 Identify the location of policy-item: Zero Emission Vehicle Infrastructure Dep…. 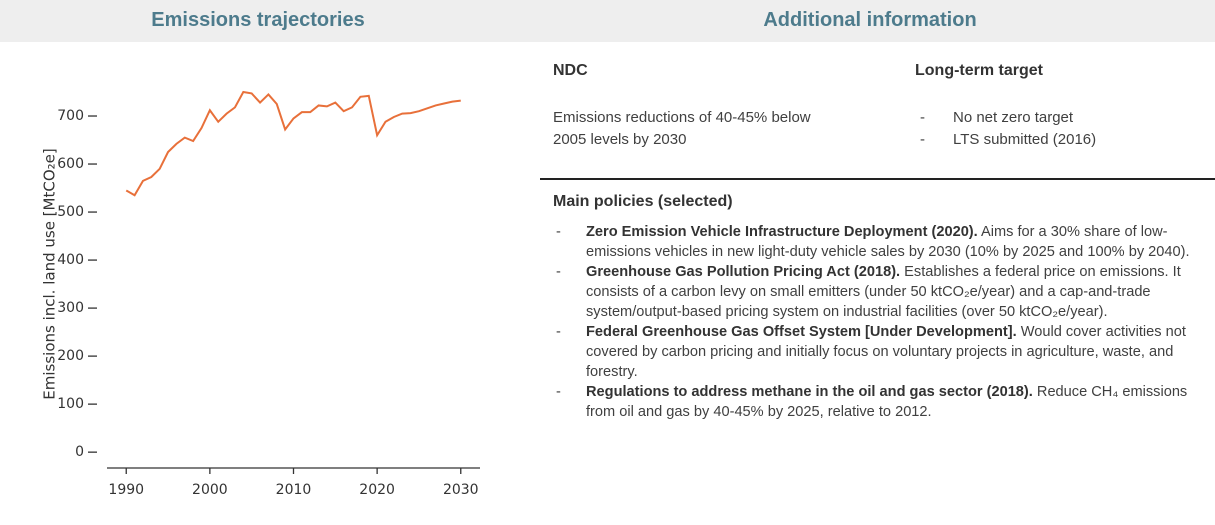
(880, 242).